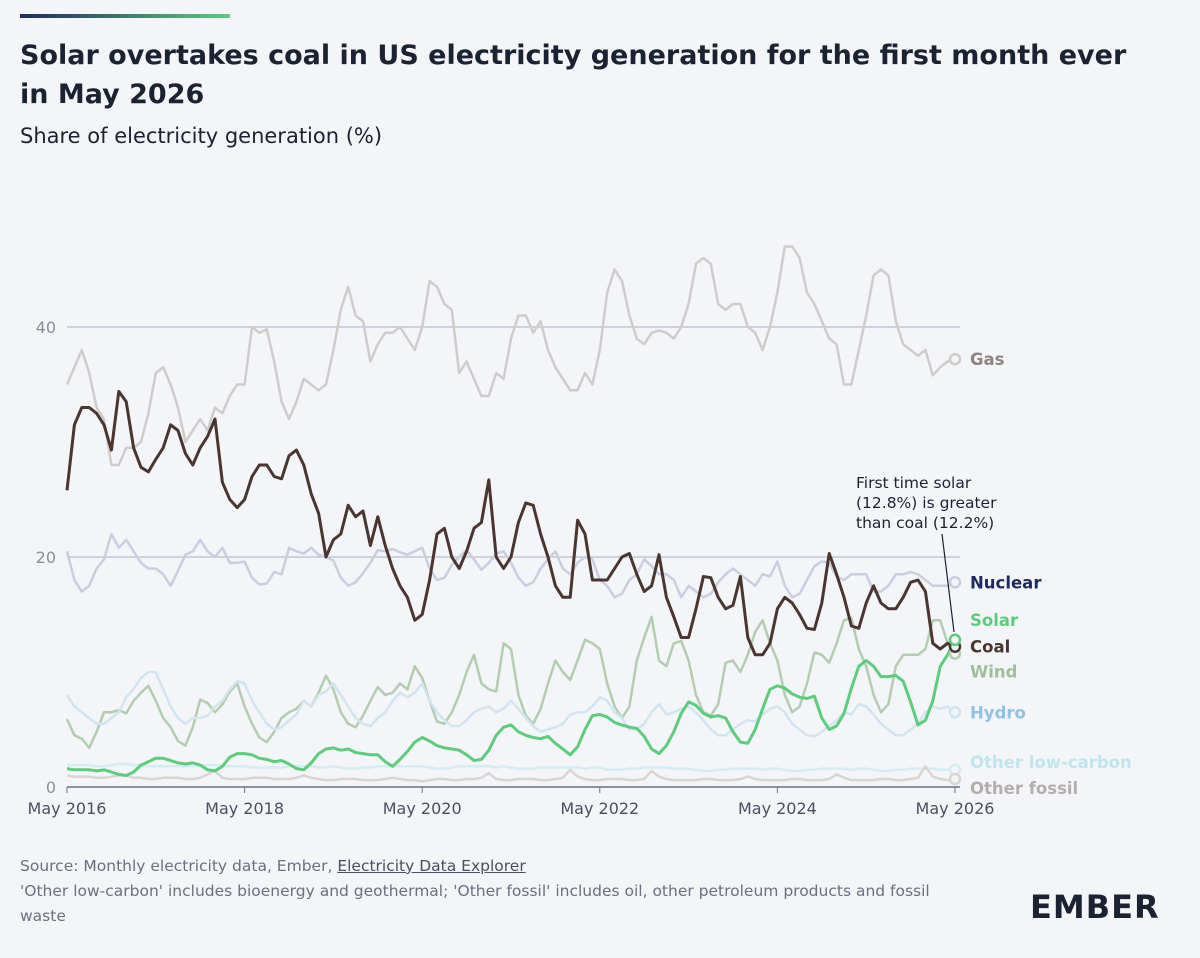  What do you see at coordinates (994, 620) in the screenshot?
I see `series-label: Solar` at bounding box center [994, 620].